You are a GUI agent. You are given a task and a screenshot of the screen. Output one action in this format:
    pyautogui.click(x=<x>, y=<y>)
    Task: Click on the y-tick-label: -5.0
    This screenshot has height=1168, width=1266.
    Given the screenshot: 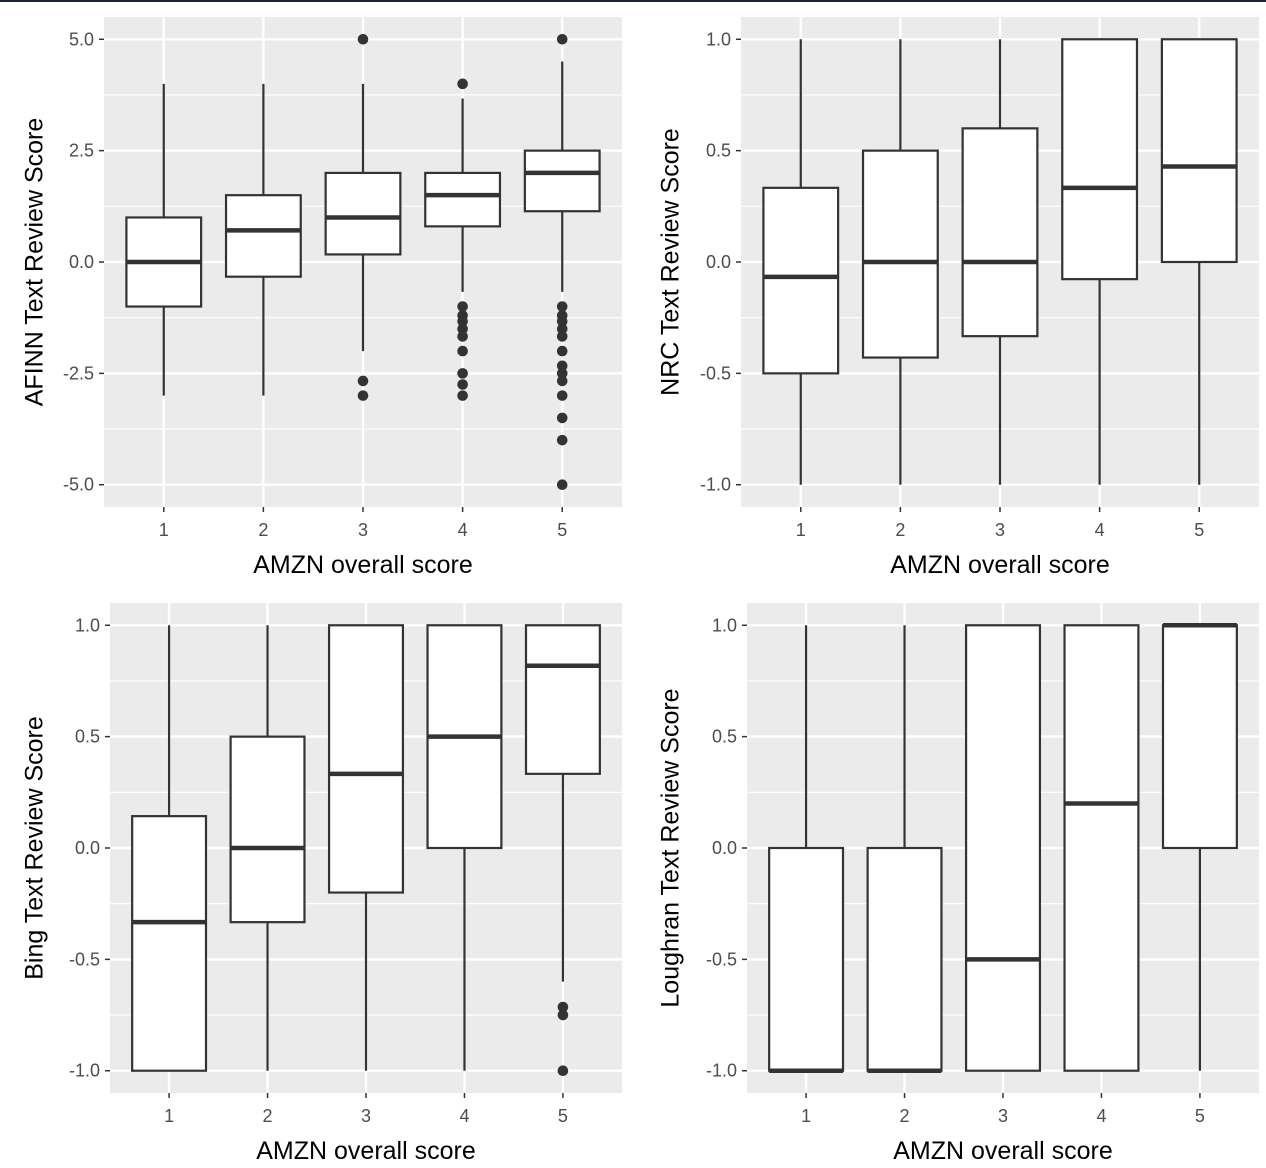 What is the action you would take?
    pyautogui.click(x=78, y=485)
    